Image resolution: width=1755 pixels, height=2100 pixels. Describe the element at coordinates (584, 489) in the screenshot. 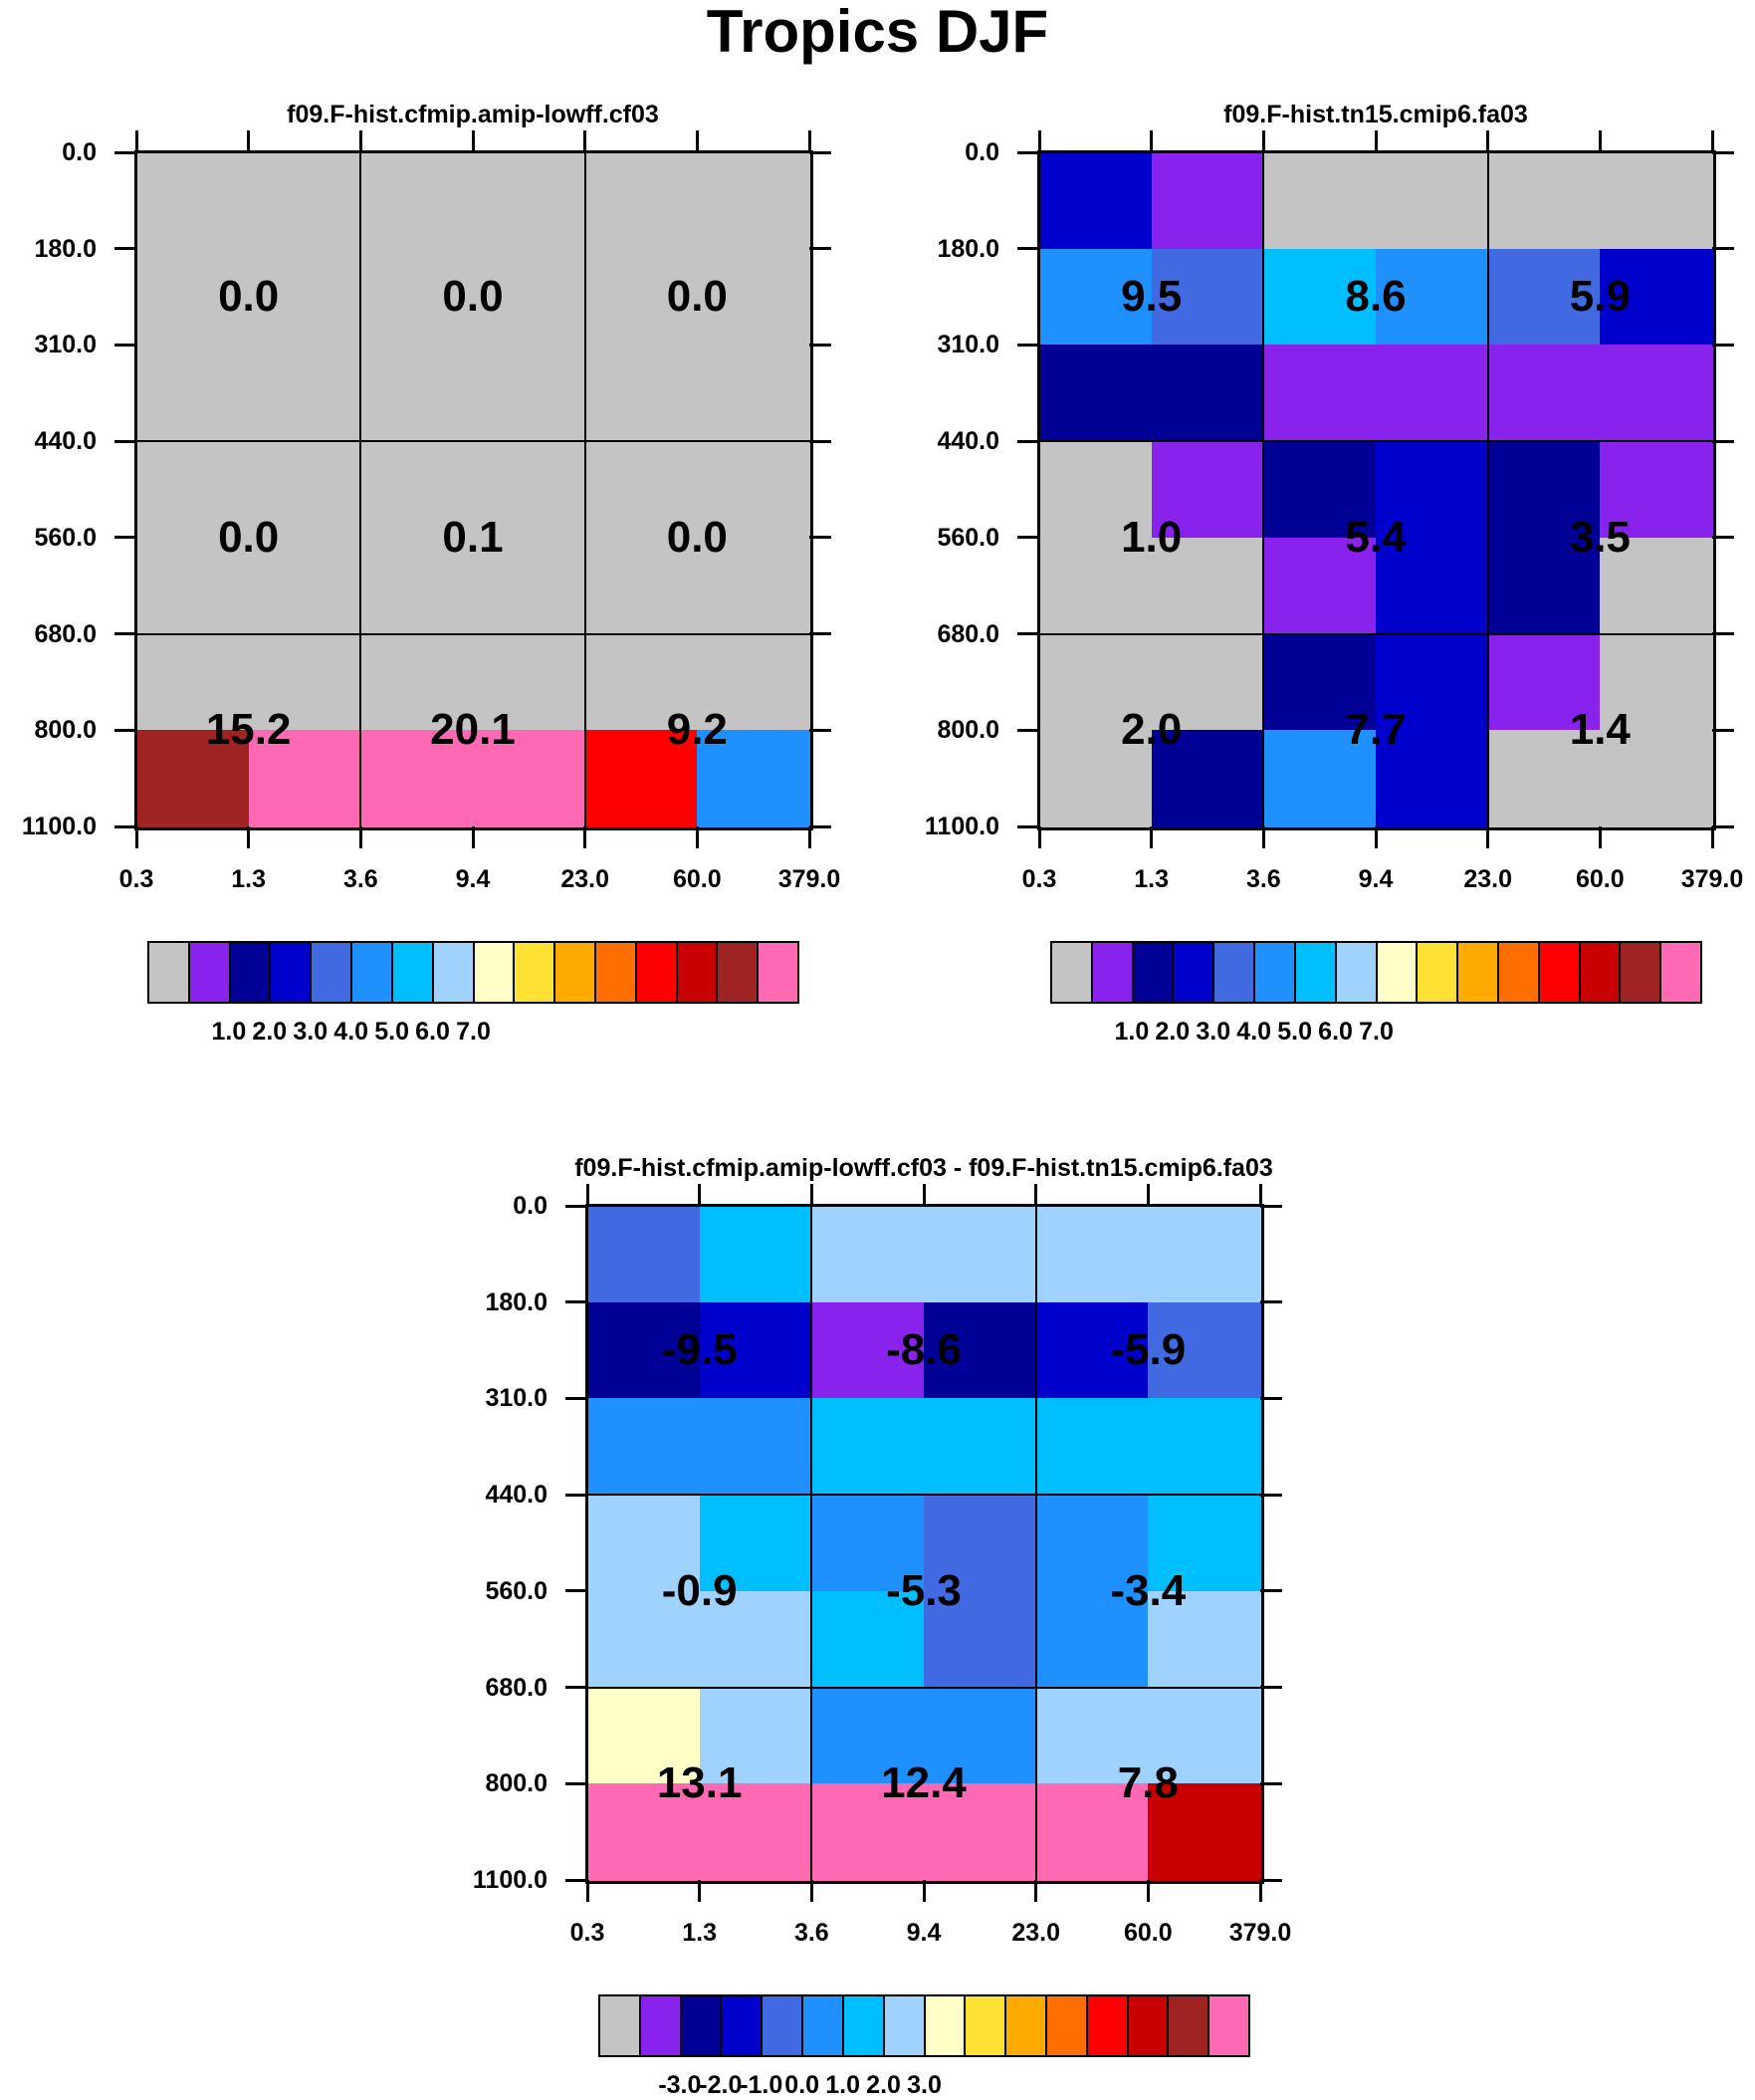

I see `grid-line-vertical` at that location.